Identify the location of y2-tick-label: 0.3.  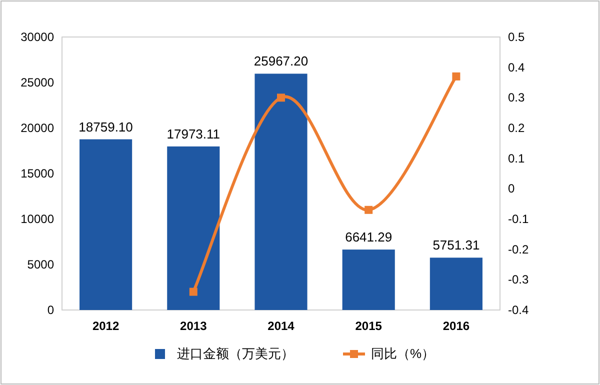
(517, 97).